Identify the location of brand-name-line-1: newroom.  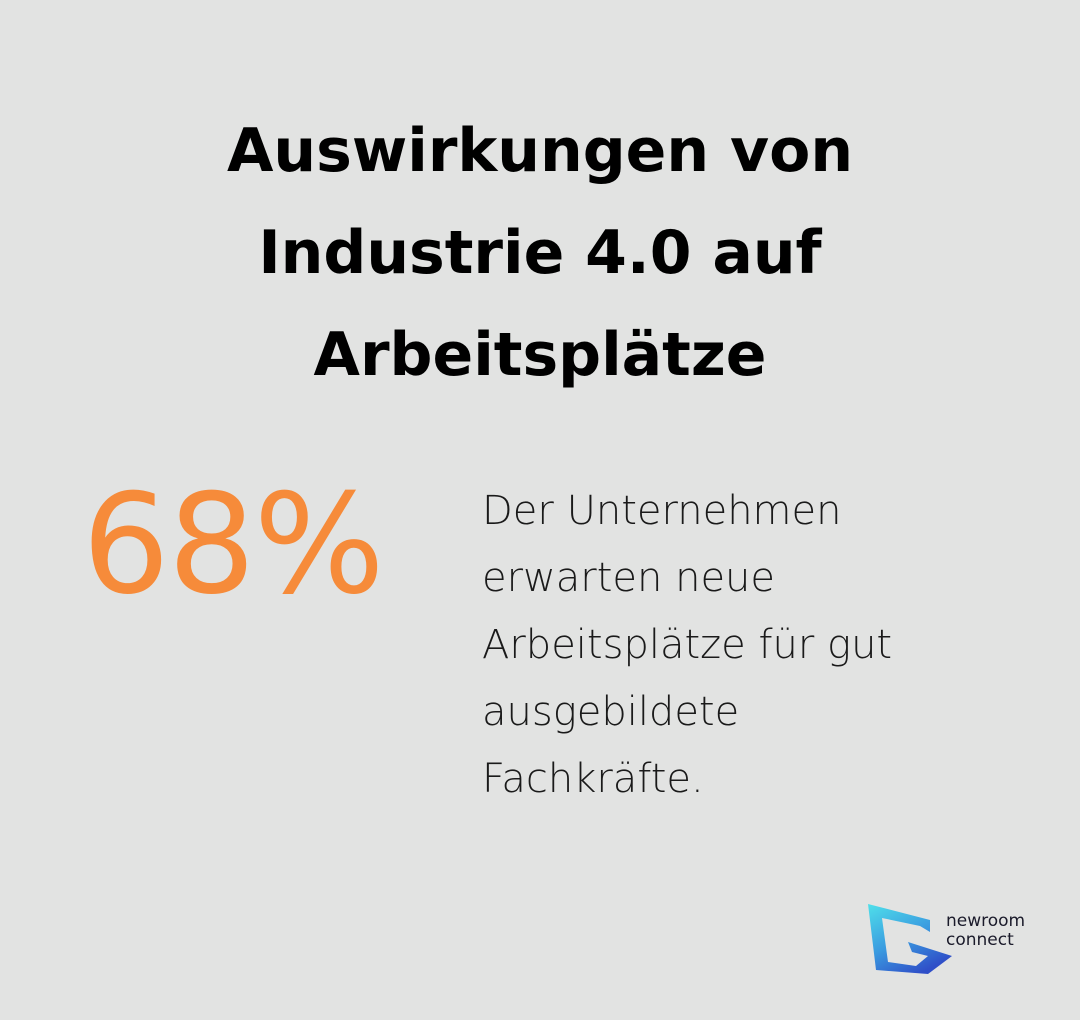
(986, 921).